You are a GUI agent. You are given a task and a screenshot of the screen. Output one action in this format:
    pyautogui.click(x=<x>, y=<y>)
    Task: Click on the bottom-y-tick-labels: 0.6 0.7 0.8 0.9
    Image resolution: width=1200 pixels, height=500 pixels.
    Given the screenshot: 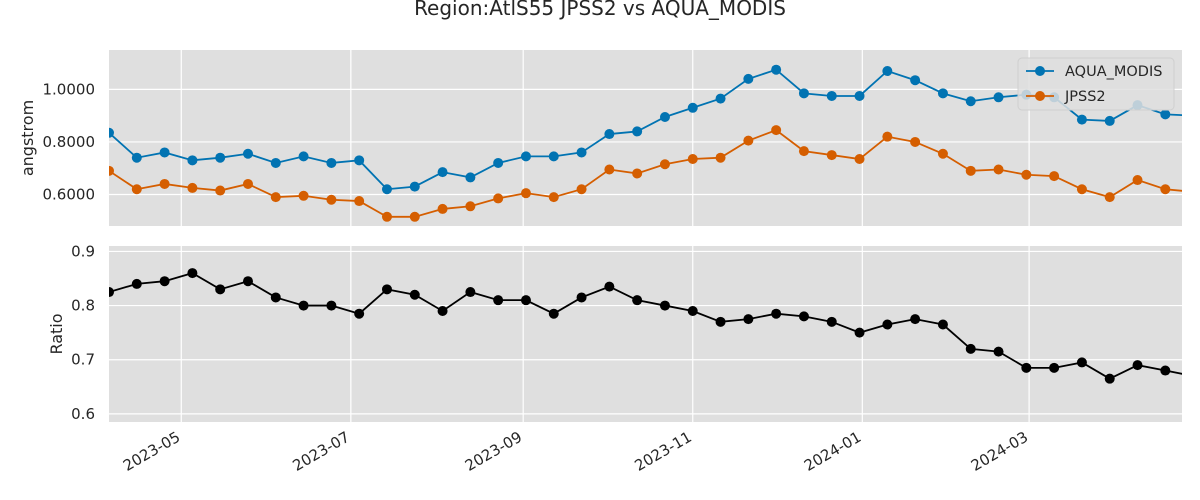 What is the action you would take?
    pyautogui.click(x=83, y=332)
    